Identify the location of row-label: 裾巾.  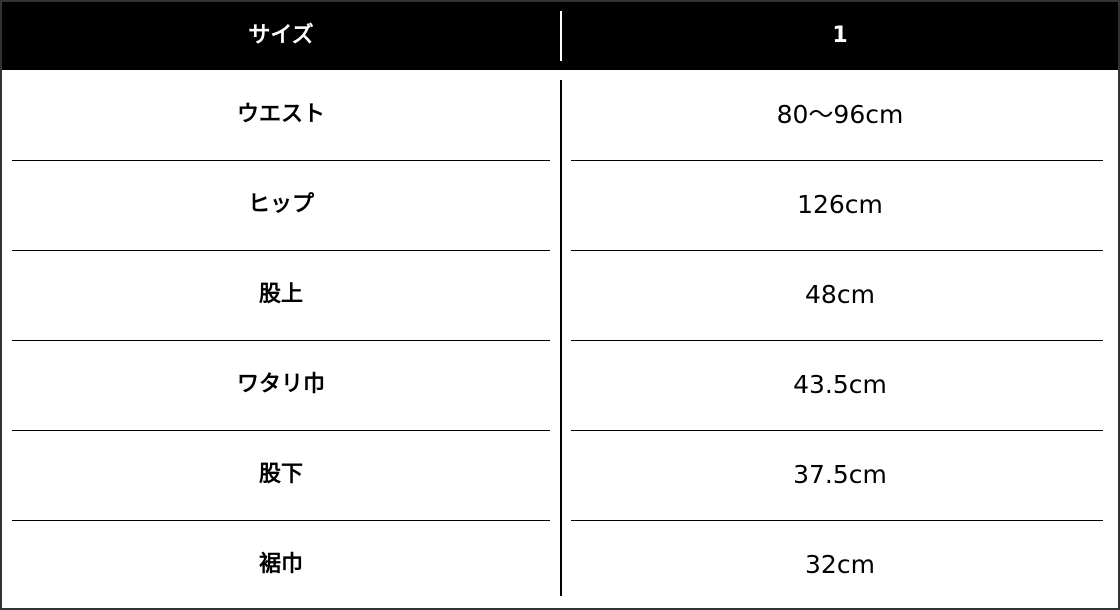
(280, 564).